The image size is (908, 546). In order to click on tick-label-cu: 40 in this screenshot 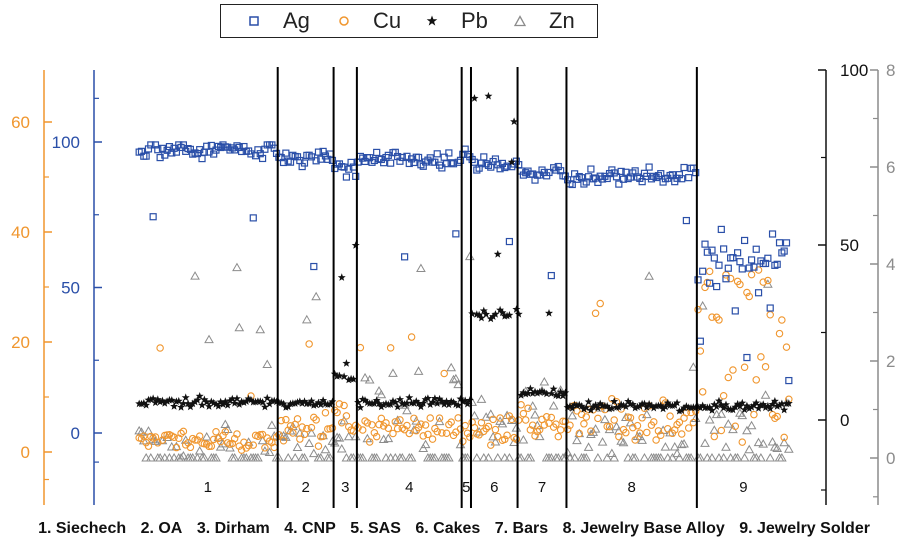, I will do `click(20, 232)`.